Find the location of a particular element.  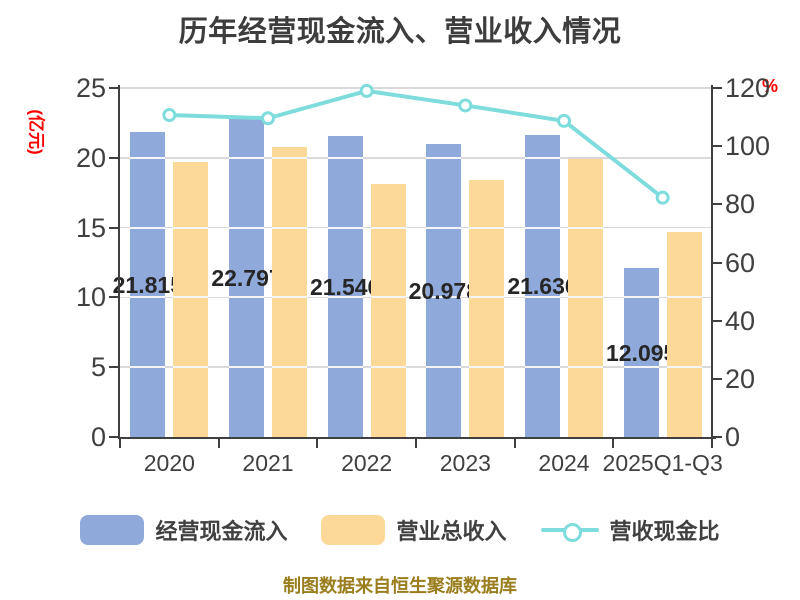

left-axis-tick-label: 20 is located at coordinates (90, 157).